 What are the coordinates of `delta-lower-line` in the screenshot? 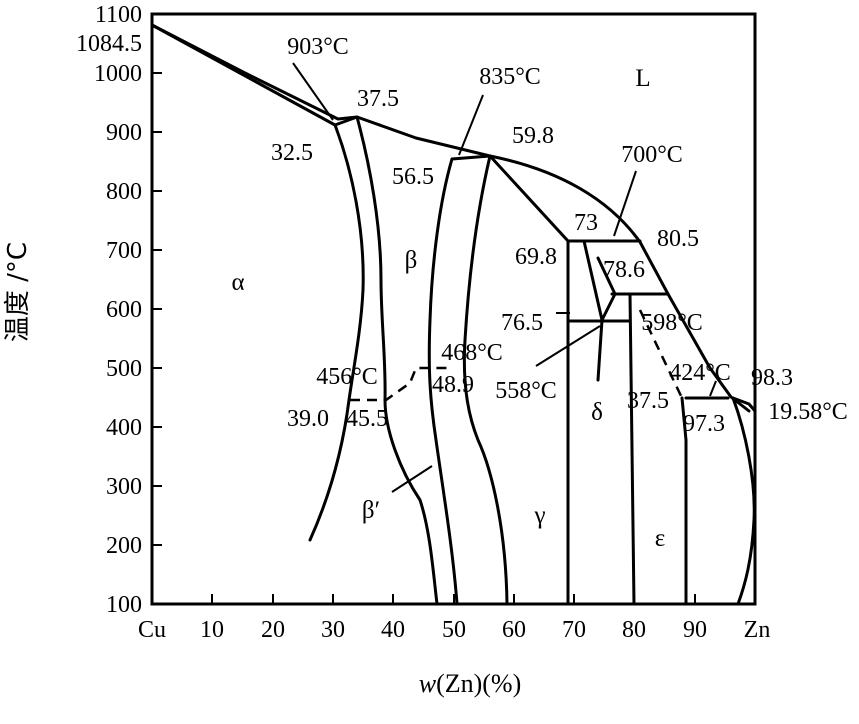 It's located at (600, 350).